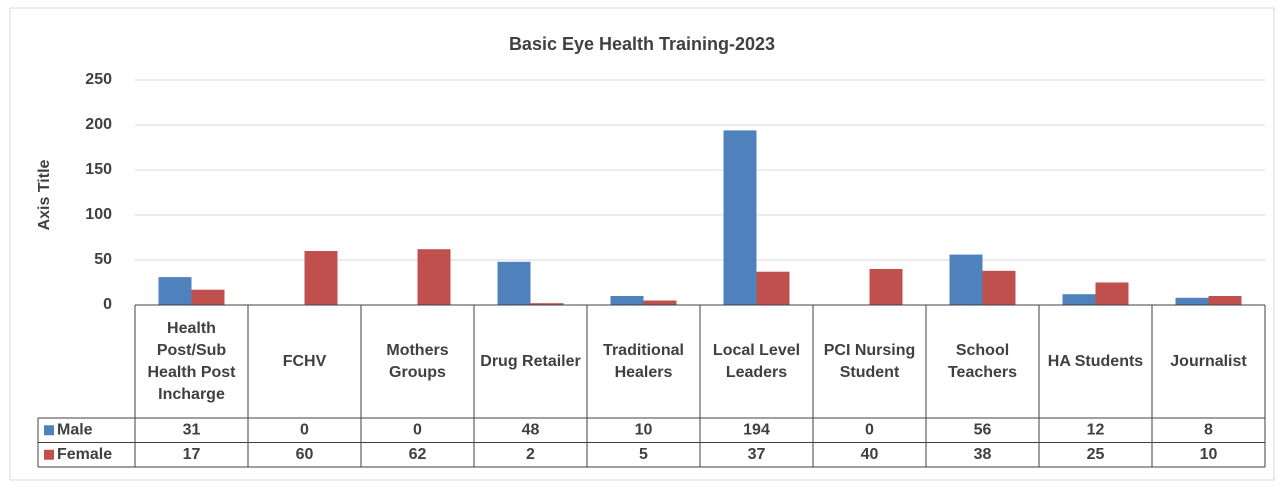 The height and width of the screenshot is (487, 1284). I want to click on table-value: 38, so click(983, 454).